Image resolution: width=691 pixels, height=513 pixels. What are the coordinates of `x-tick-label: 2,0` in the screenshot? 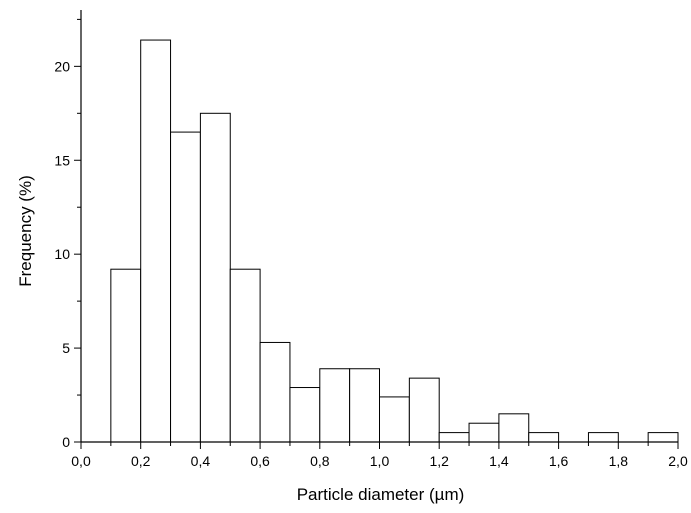 It's located at (678, 461).